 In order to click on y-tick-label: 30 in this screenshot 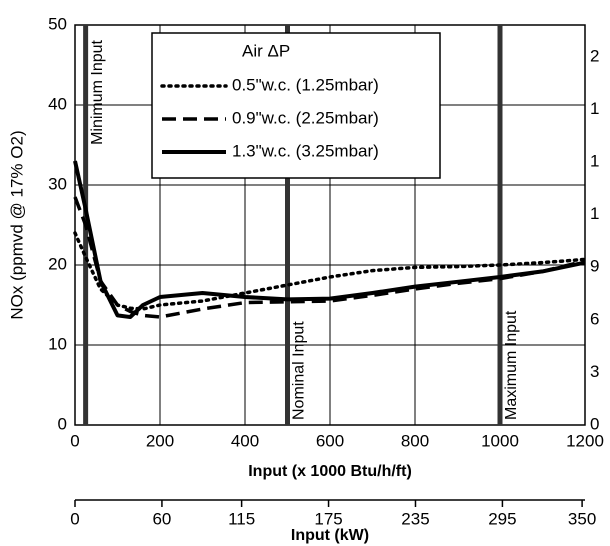, I will do `click(57, 183)`.